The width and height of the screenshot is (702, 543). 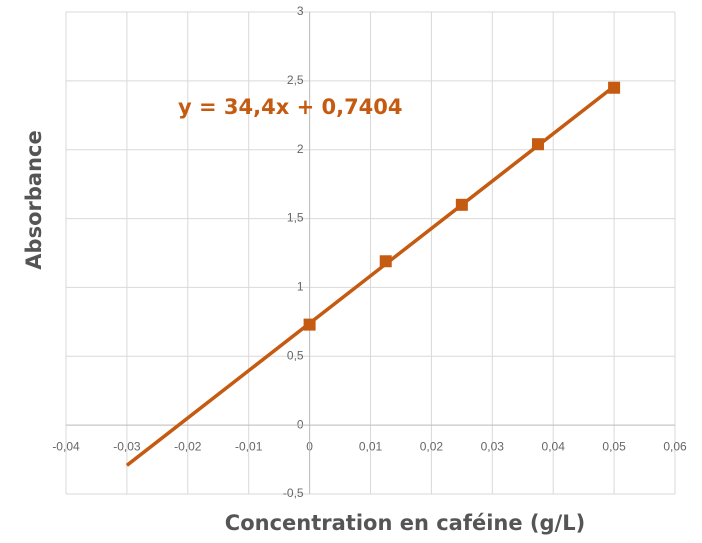 What do you see at coordinates (34, 199) in the screenshot?
I see `y-axis-title: Absorbance` at bounding box center [34, 199].